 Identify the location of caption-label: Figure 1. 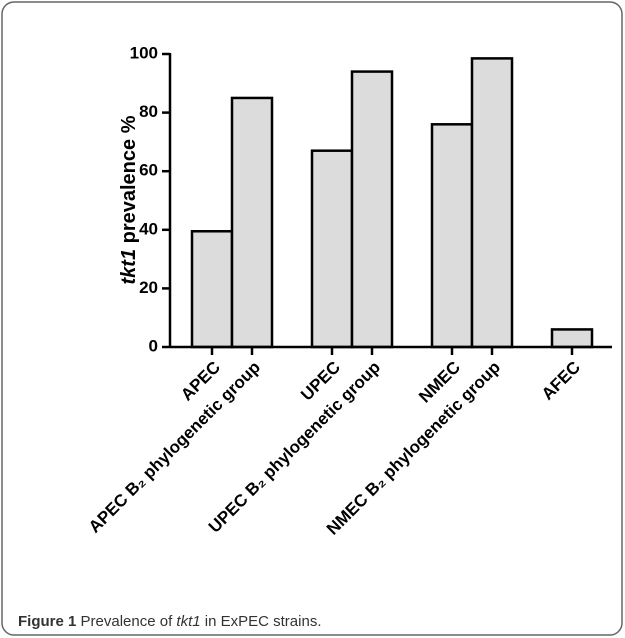
(47, 621).